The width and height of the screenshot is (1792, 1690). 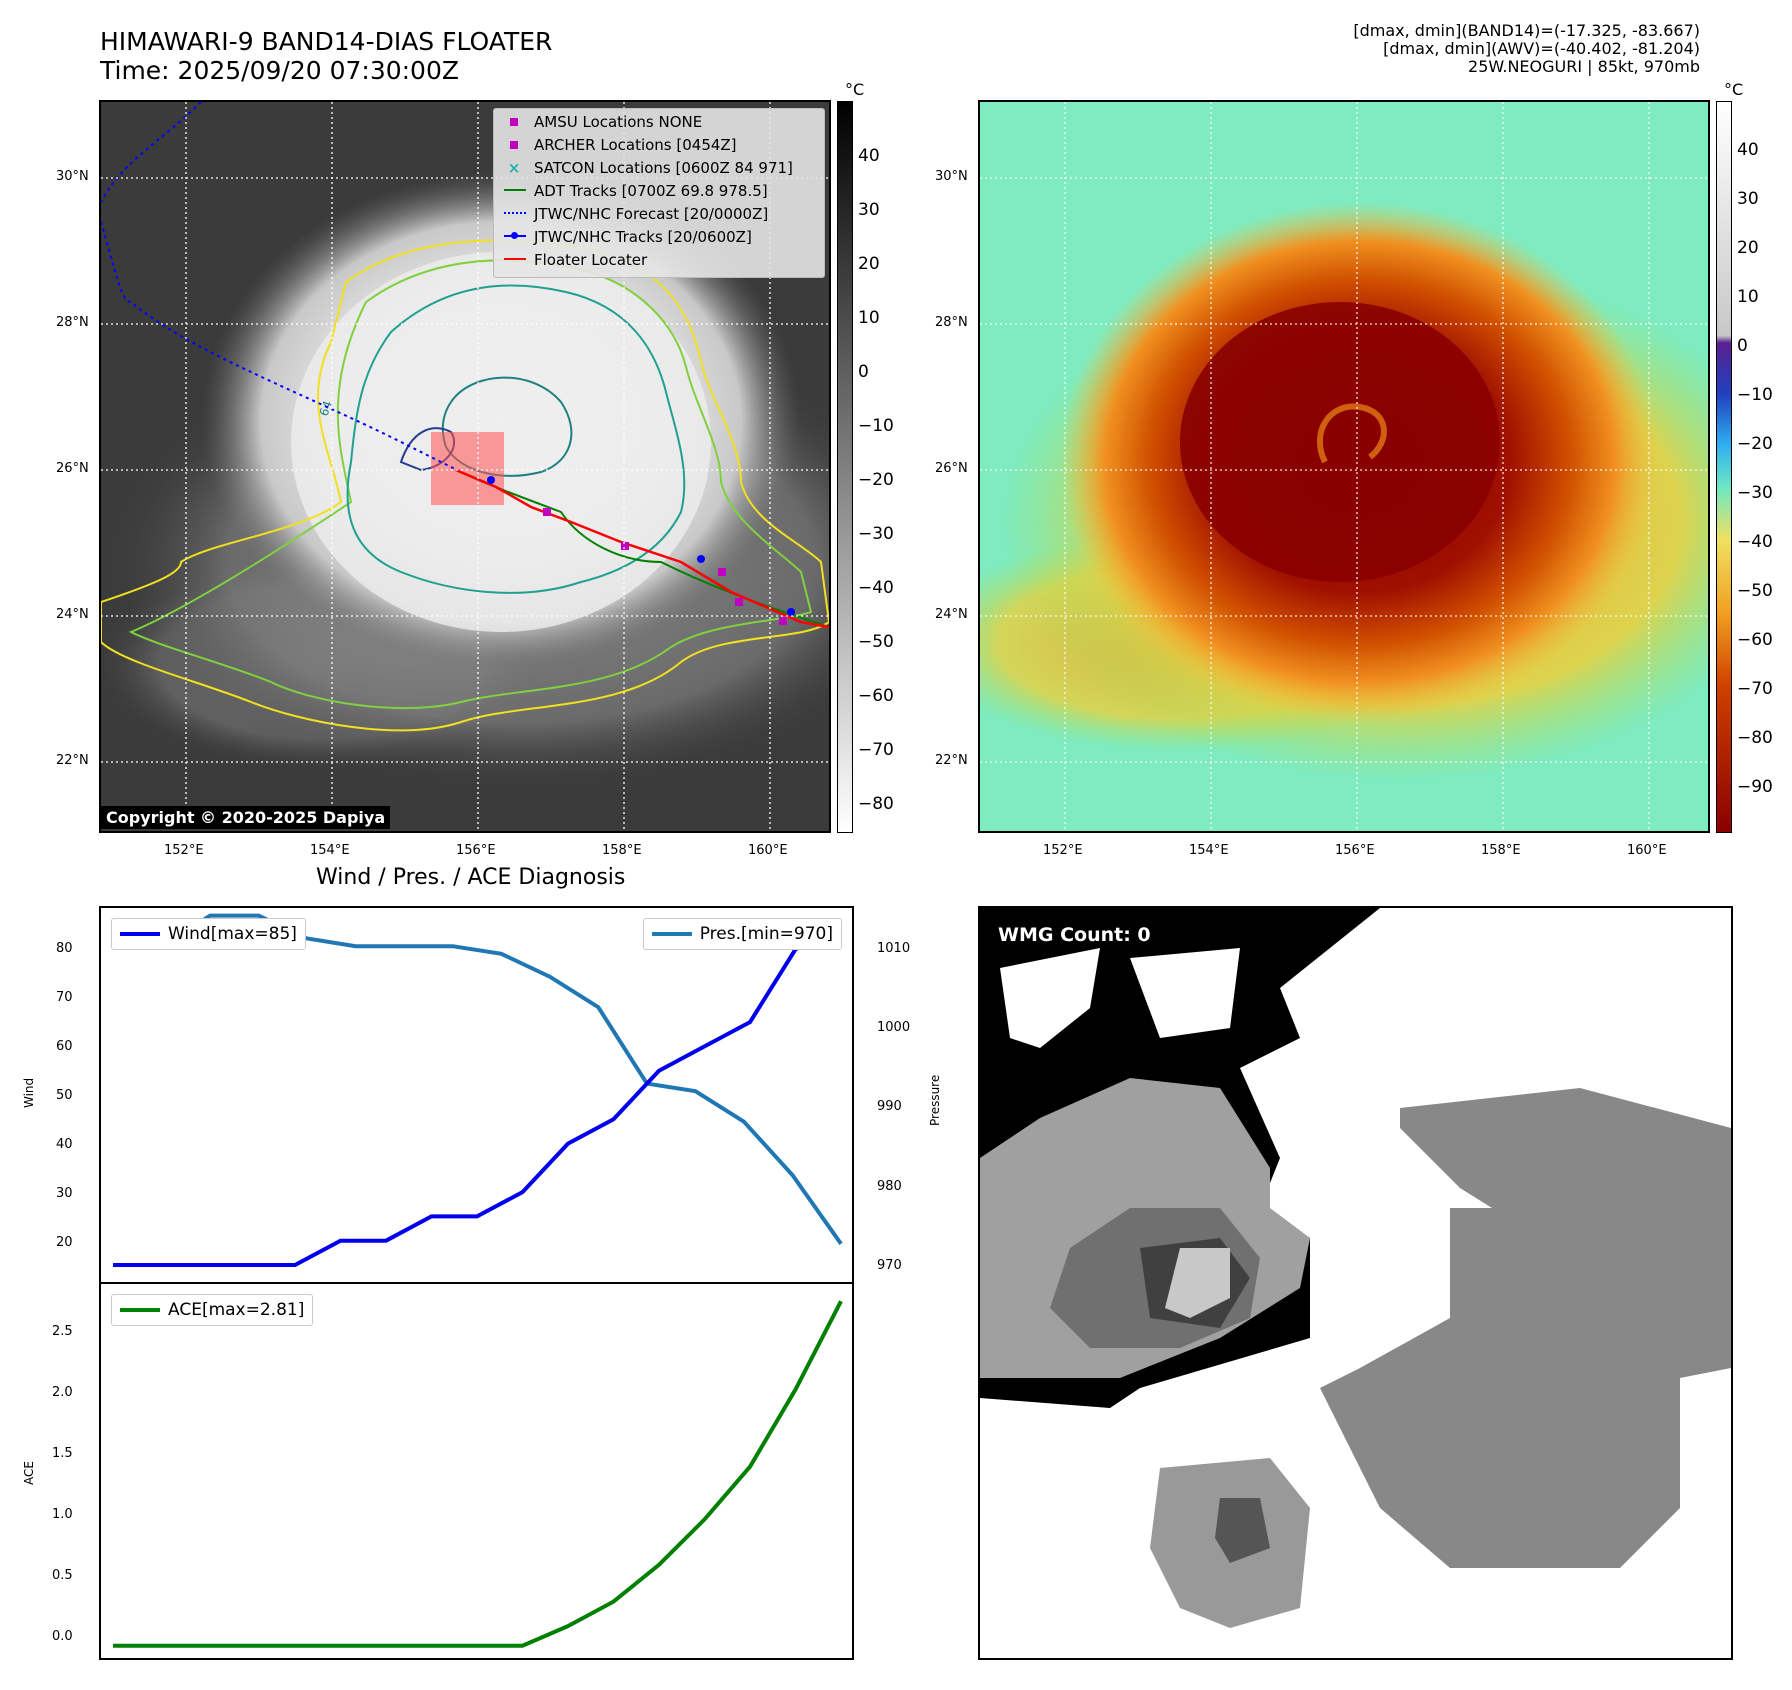 I want to click on floater-line-icon, so click(x=515, y=259).